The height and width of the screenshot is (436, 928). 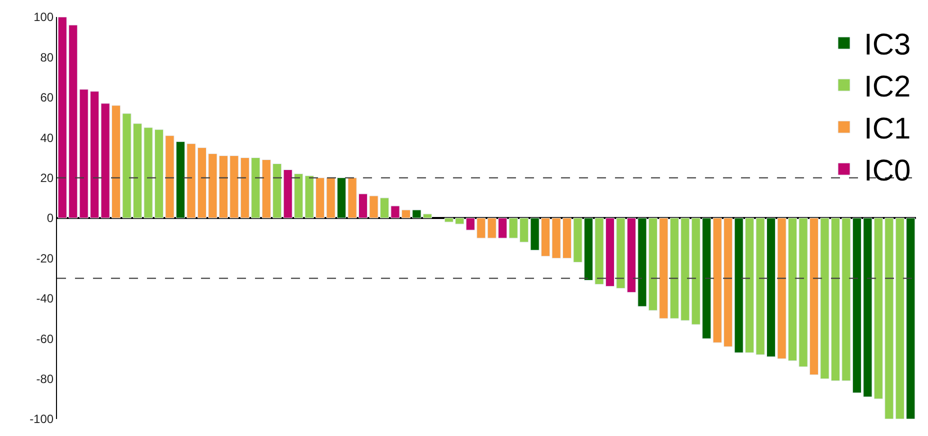 What do you see at coordinates (45, 299) in the screenshot?
I see `y-tick-label: -40` at bounding box center [45, 299].